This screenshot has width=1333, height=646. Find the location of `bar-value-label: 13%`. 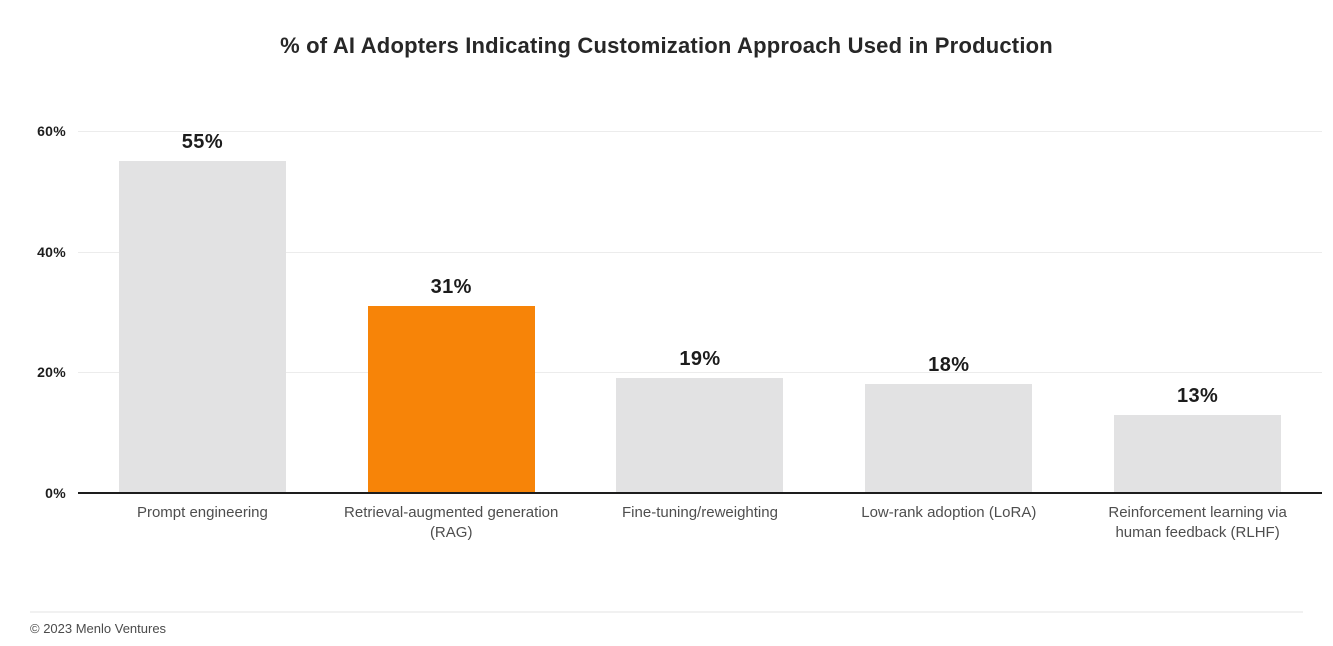

bar-value-label: 13% is located at coordinates (1197, 395).